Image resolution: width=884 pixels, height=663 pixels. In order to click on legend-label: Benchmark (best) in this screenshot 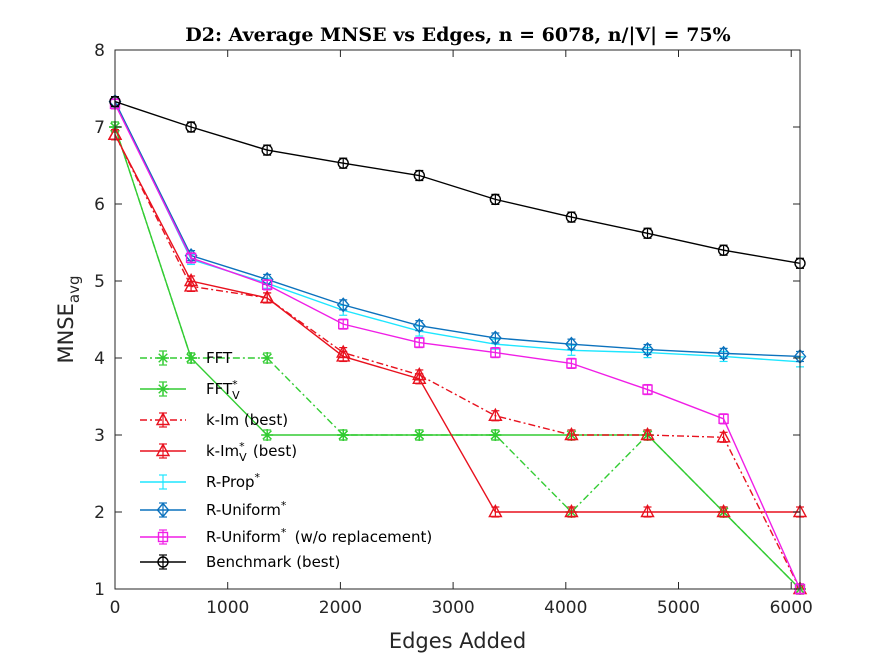, I will do `click(273, 562)`.